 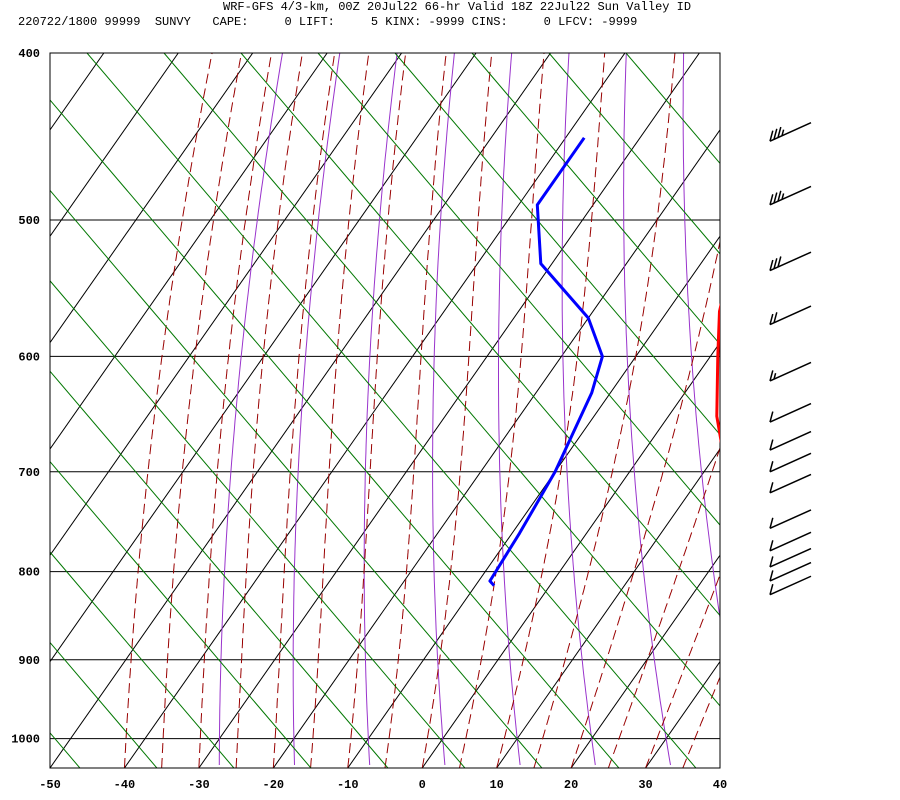 I want to click on y-tick-label: 700, so click(x=29, y=473).